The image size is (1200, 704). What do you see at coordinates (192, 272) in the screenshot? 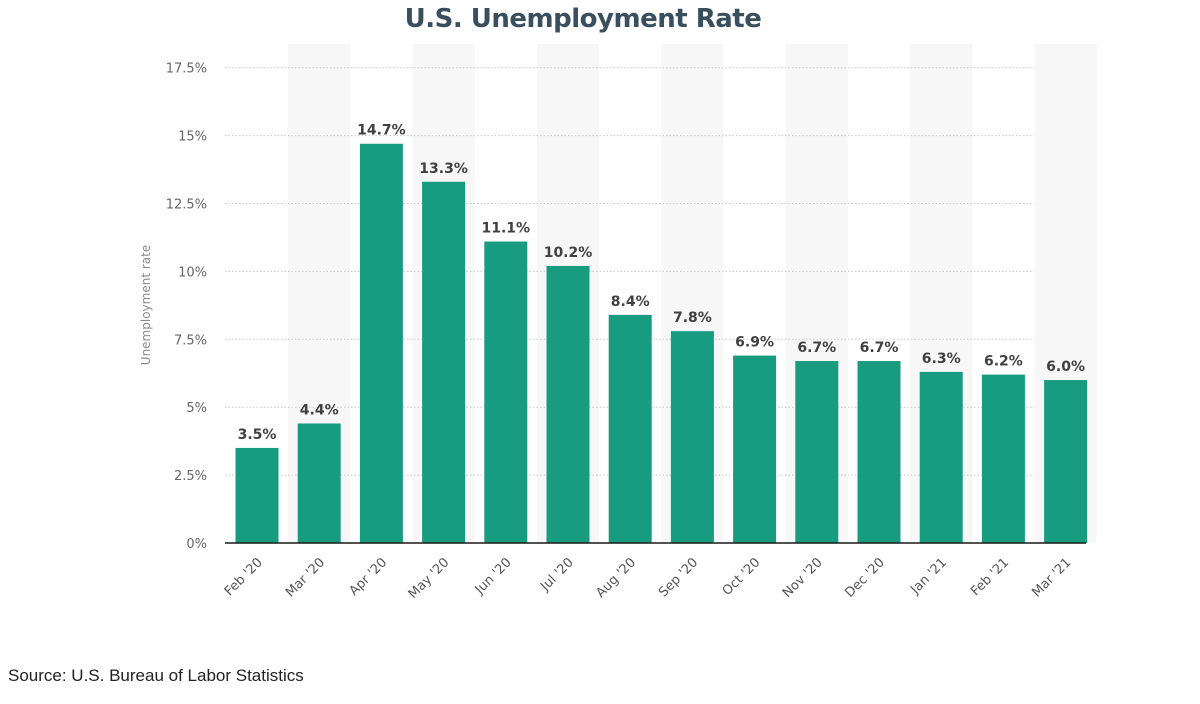
I see `y-tick-label: 10%` at bounding box center [192, 272].